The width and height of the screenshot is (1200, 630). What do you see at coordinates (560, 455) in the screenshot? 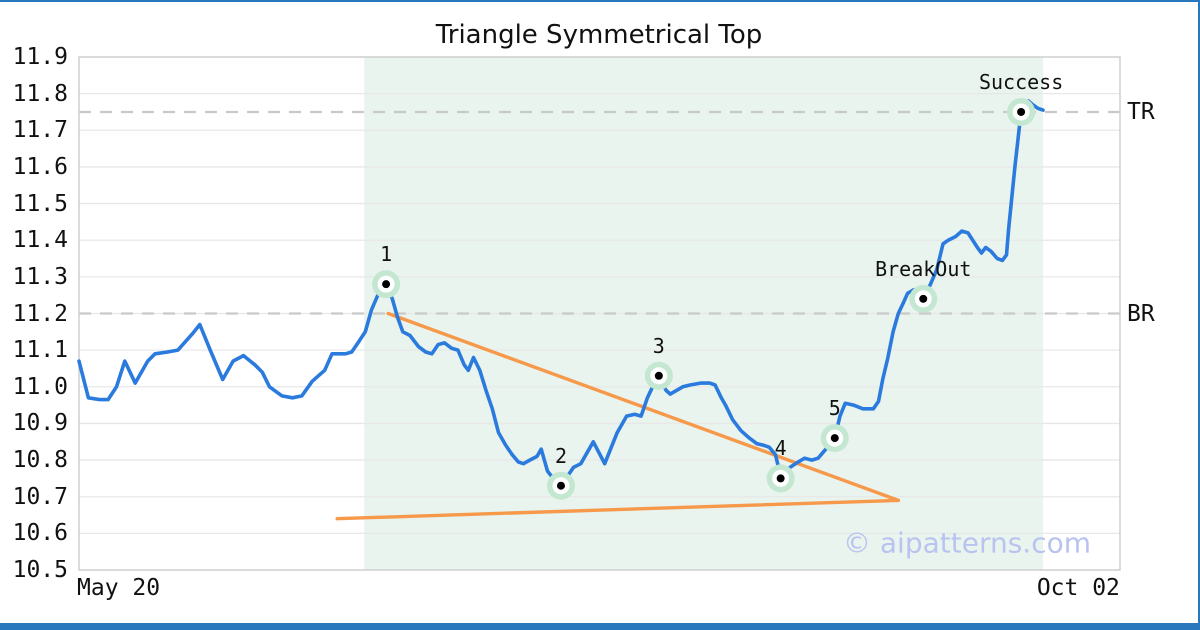
I see `marker-label-2: 2` at bounding box center [560, 455].